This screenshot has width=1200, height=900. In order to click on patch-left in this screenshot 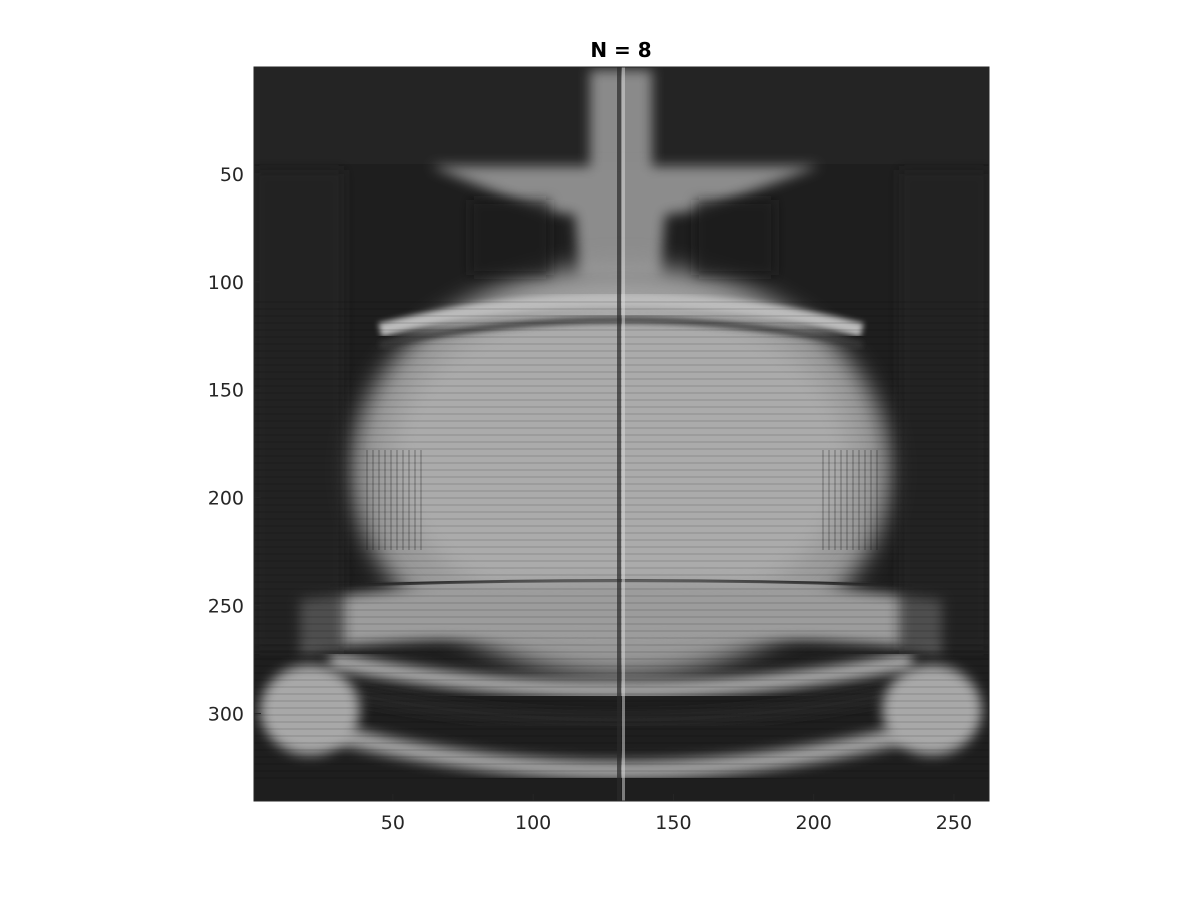, I will do `click(510, 237)`.